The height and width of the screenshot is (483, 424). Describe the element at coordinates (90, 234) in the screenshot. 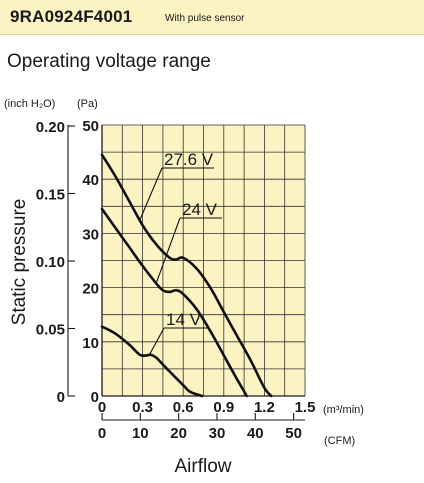

I see `y-tick-label-pa: 30` at that location.